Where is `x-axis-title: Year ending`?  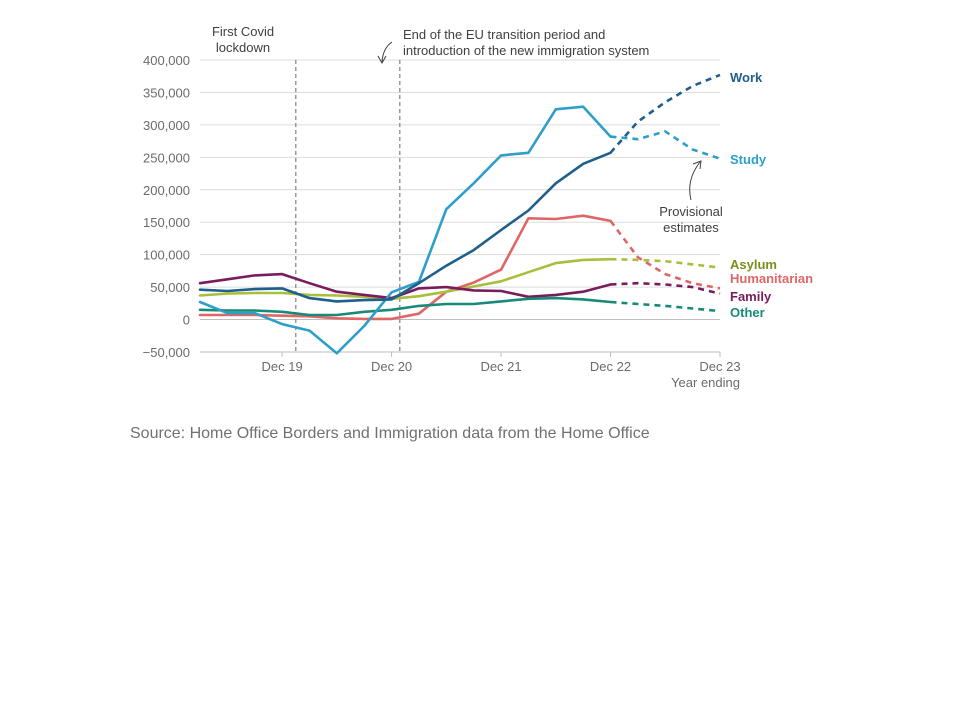
x-axis-title: Year ending is located at coordinates (705, 382).